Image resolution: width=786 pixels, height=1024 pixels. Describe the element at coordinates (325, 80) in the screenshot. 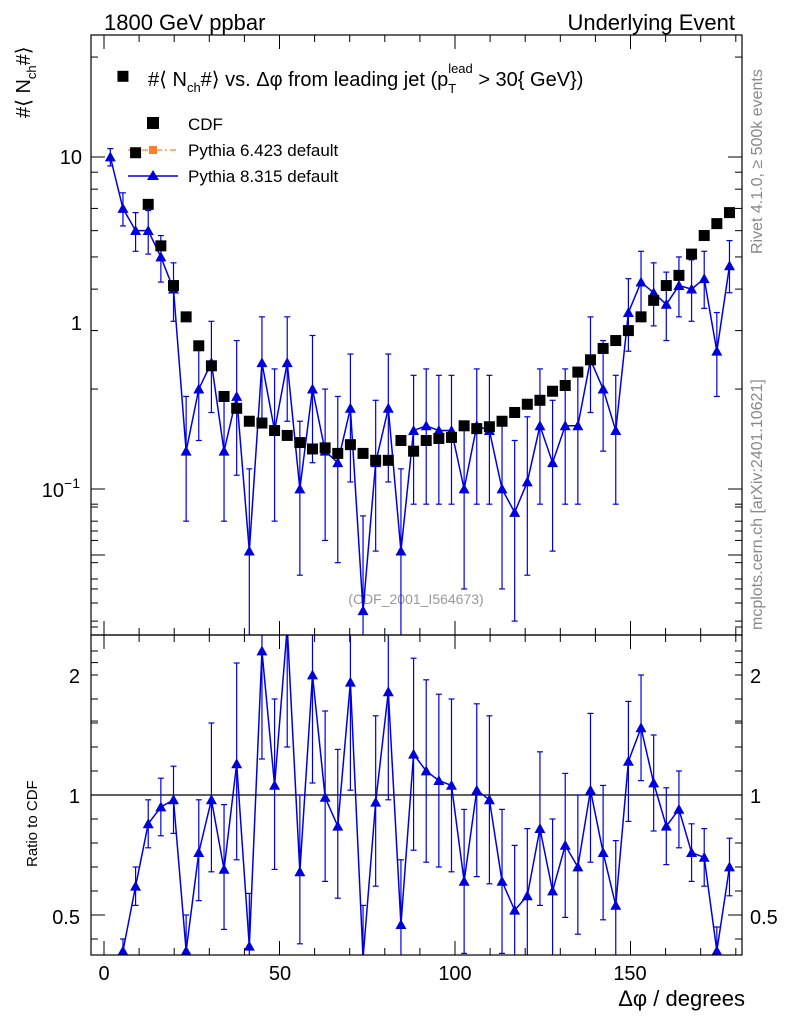

I see `title-after-ch: #⟩ vs. Δφ from leading jet (p` at that location.